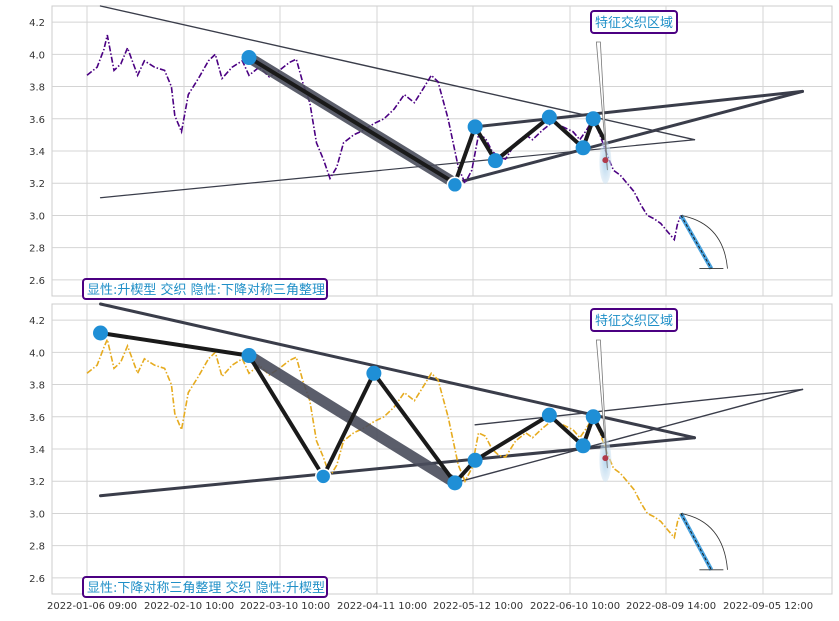 The image size is (839, 621). I want to click on x-tick-label: 2022-01-06 09:00, so click(92, 606).